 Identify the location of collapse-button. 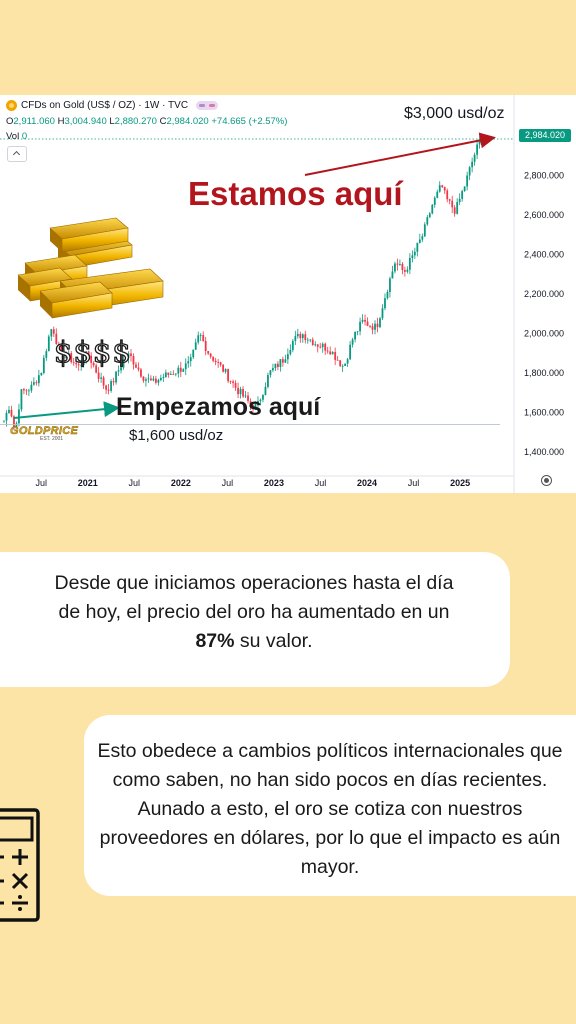
(17, 154).